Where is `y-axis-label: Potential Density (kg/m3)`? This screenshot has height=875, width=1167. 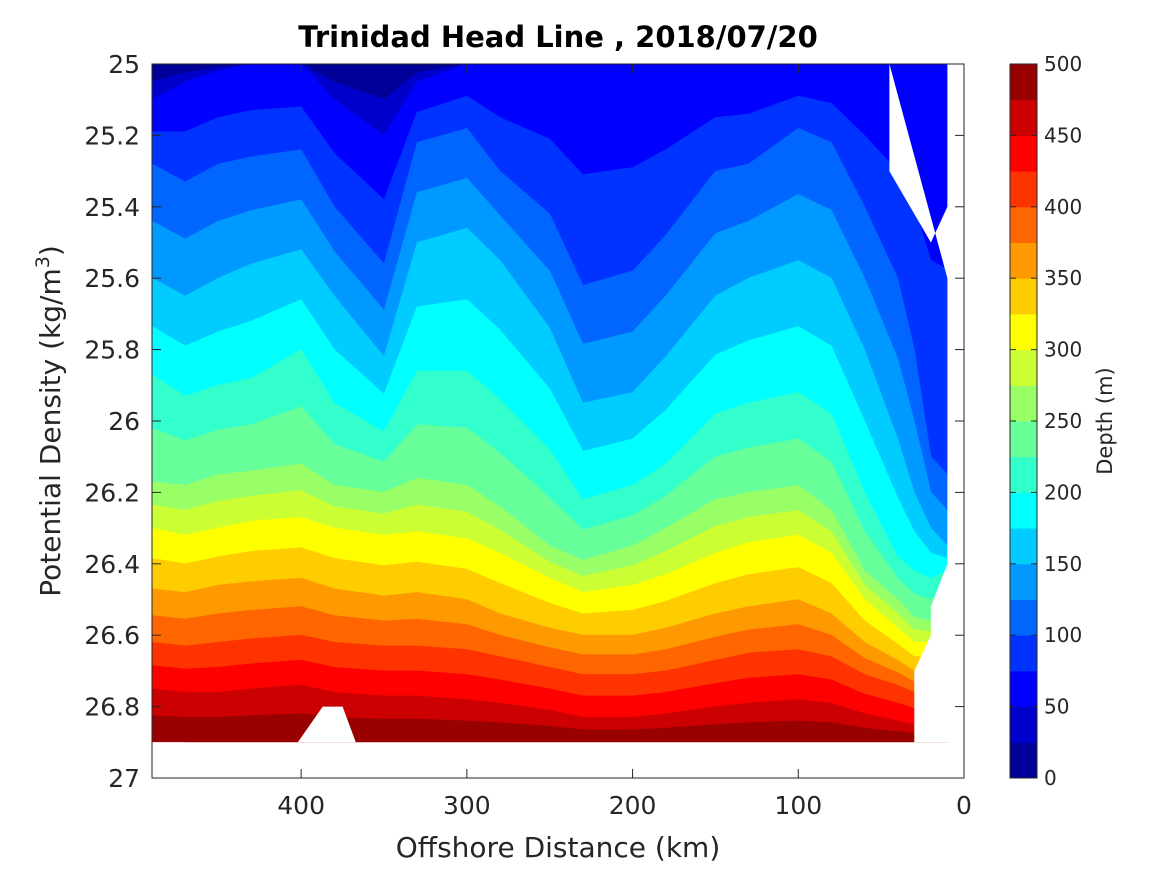 y-axis-label: Potential Density (kg/m3) is located at coordinates (49, 421).